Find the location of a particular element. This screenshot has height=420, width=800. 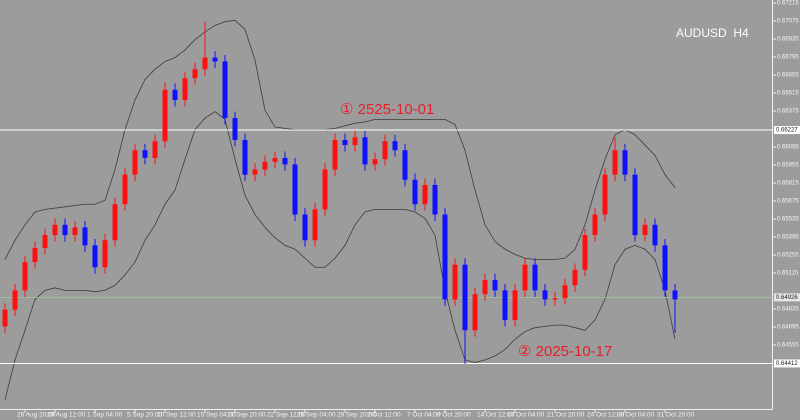

y-tick-label: 0.66795 is located at coordinates (788, 58).